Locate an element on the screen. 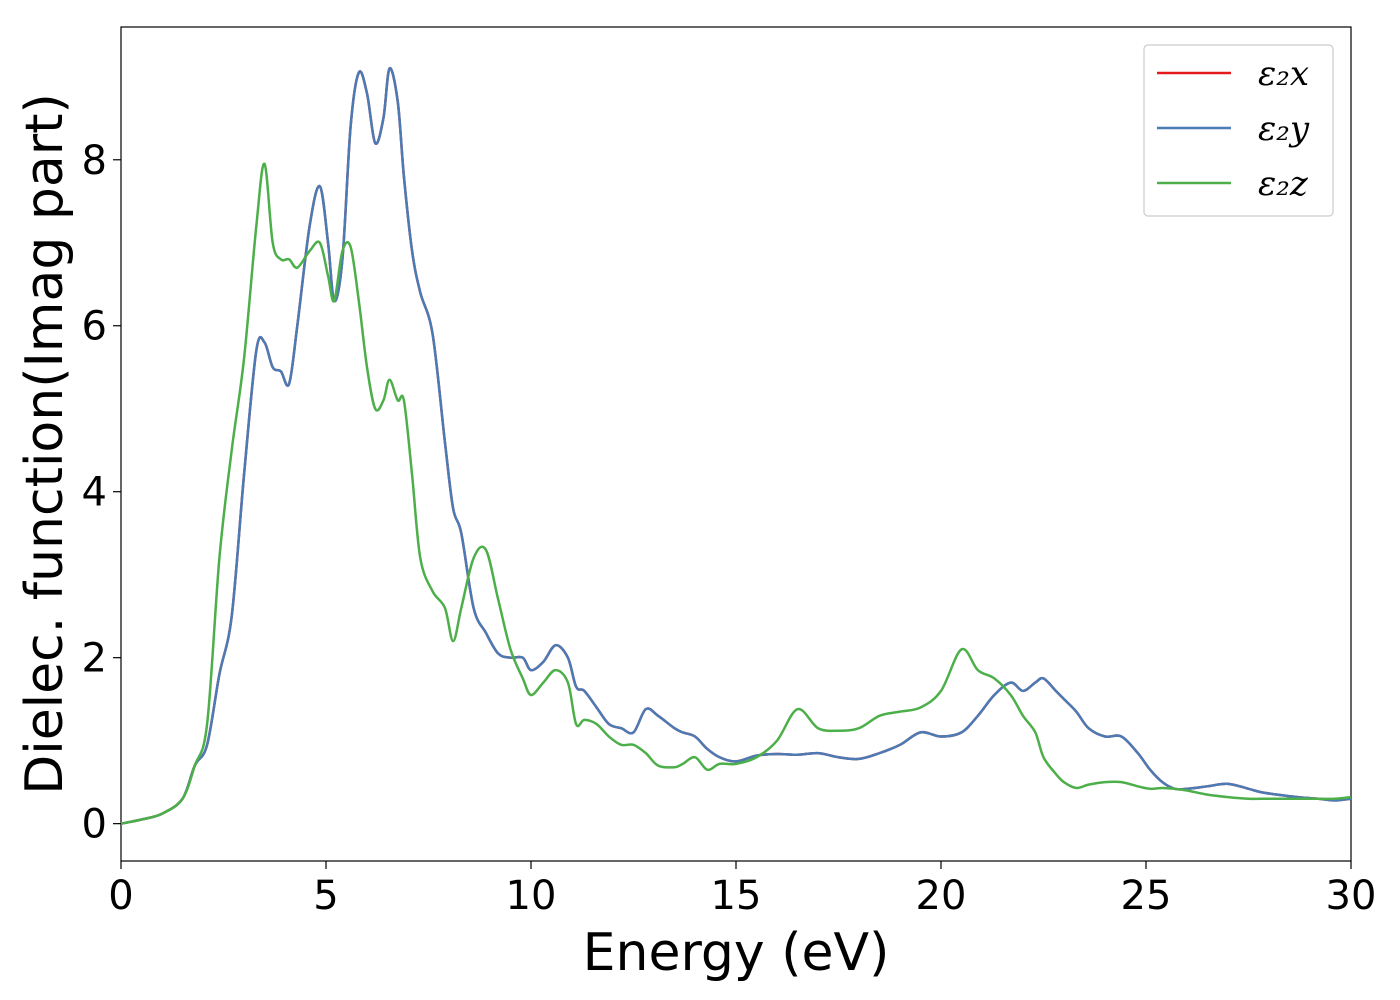 This screenshot has width=1400, height=1000. legend-label-2: ε₂y is located at coordinates (1284, 129).